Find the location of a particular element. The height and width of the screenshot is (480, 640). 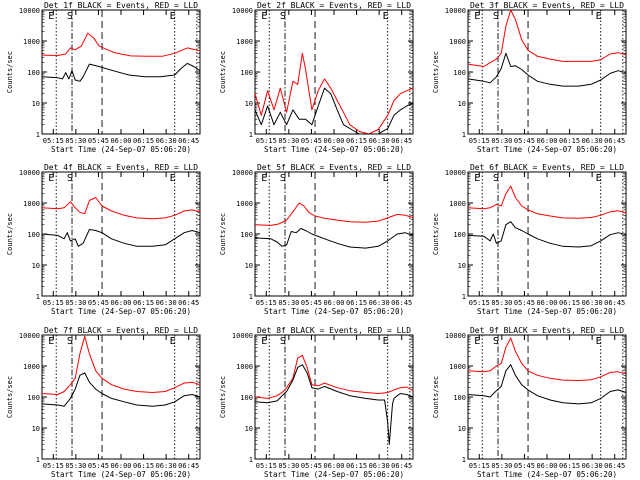

chart-title: Det 6f BLACK = Events, RED = LLD is located at coordinates (547, 167).